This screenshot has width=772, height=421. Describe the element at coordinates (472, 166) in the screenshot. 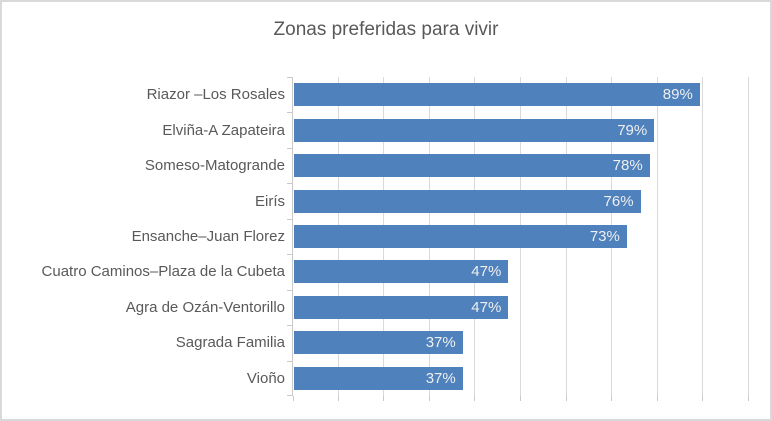

I see `bar: 78%` at that location.